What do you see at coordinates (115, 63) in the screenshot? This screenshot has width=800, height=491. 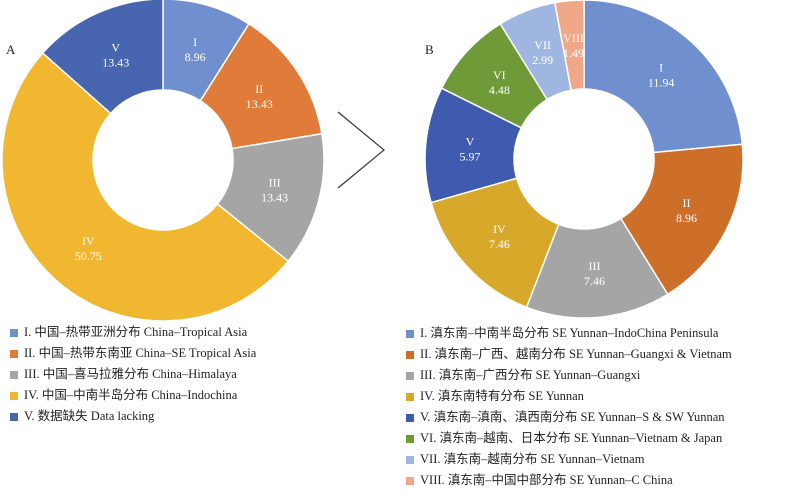 I see `chart-a-slice-v-value-label: 13.43` at bounding box center [115, 63].